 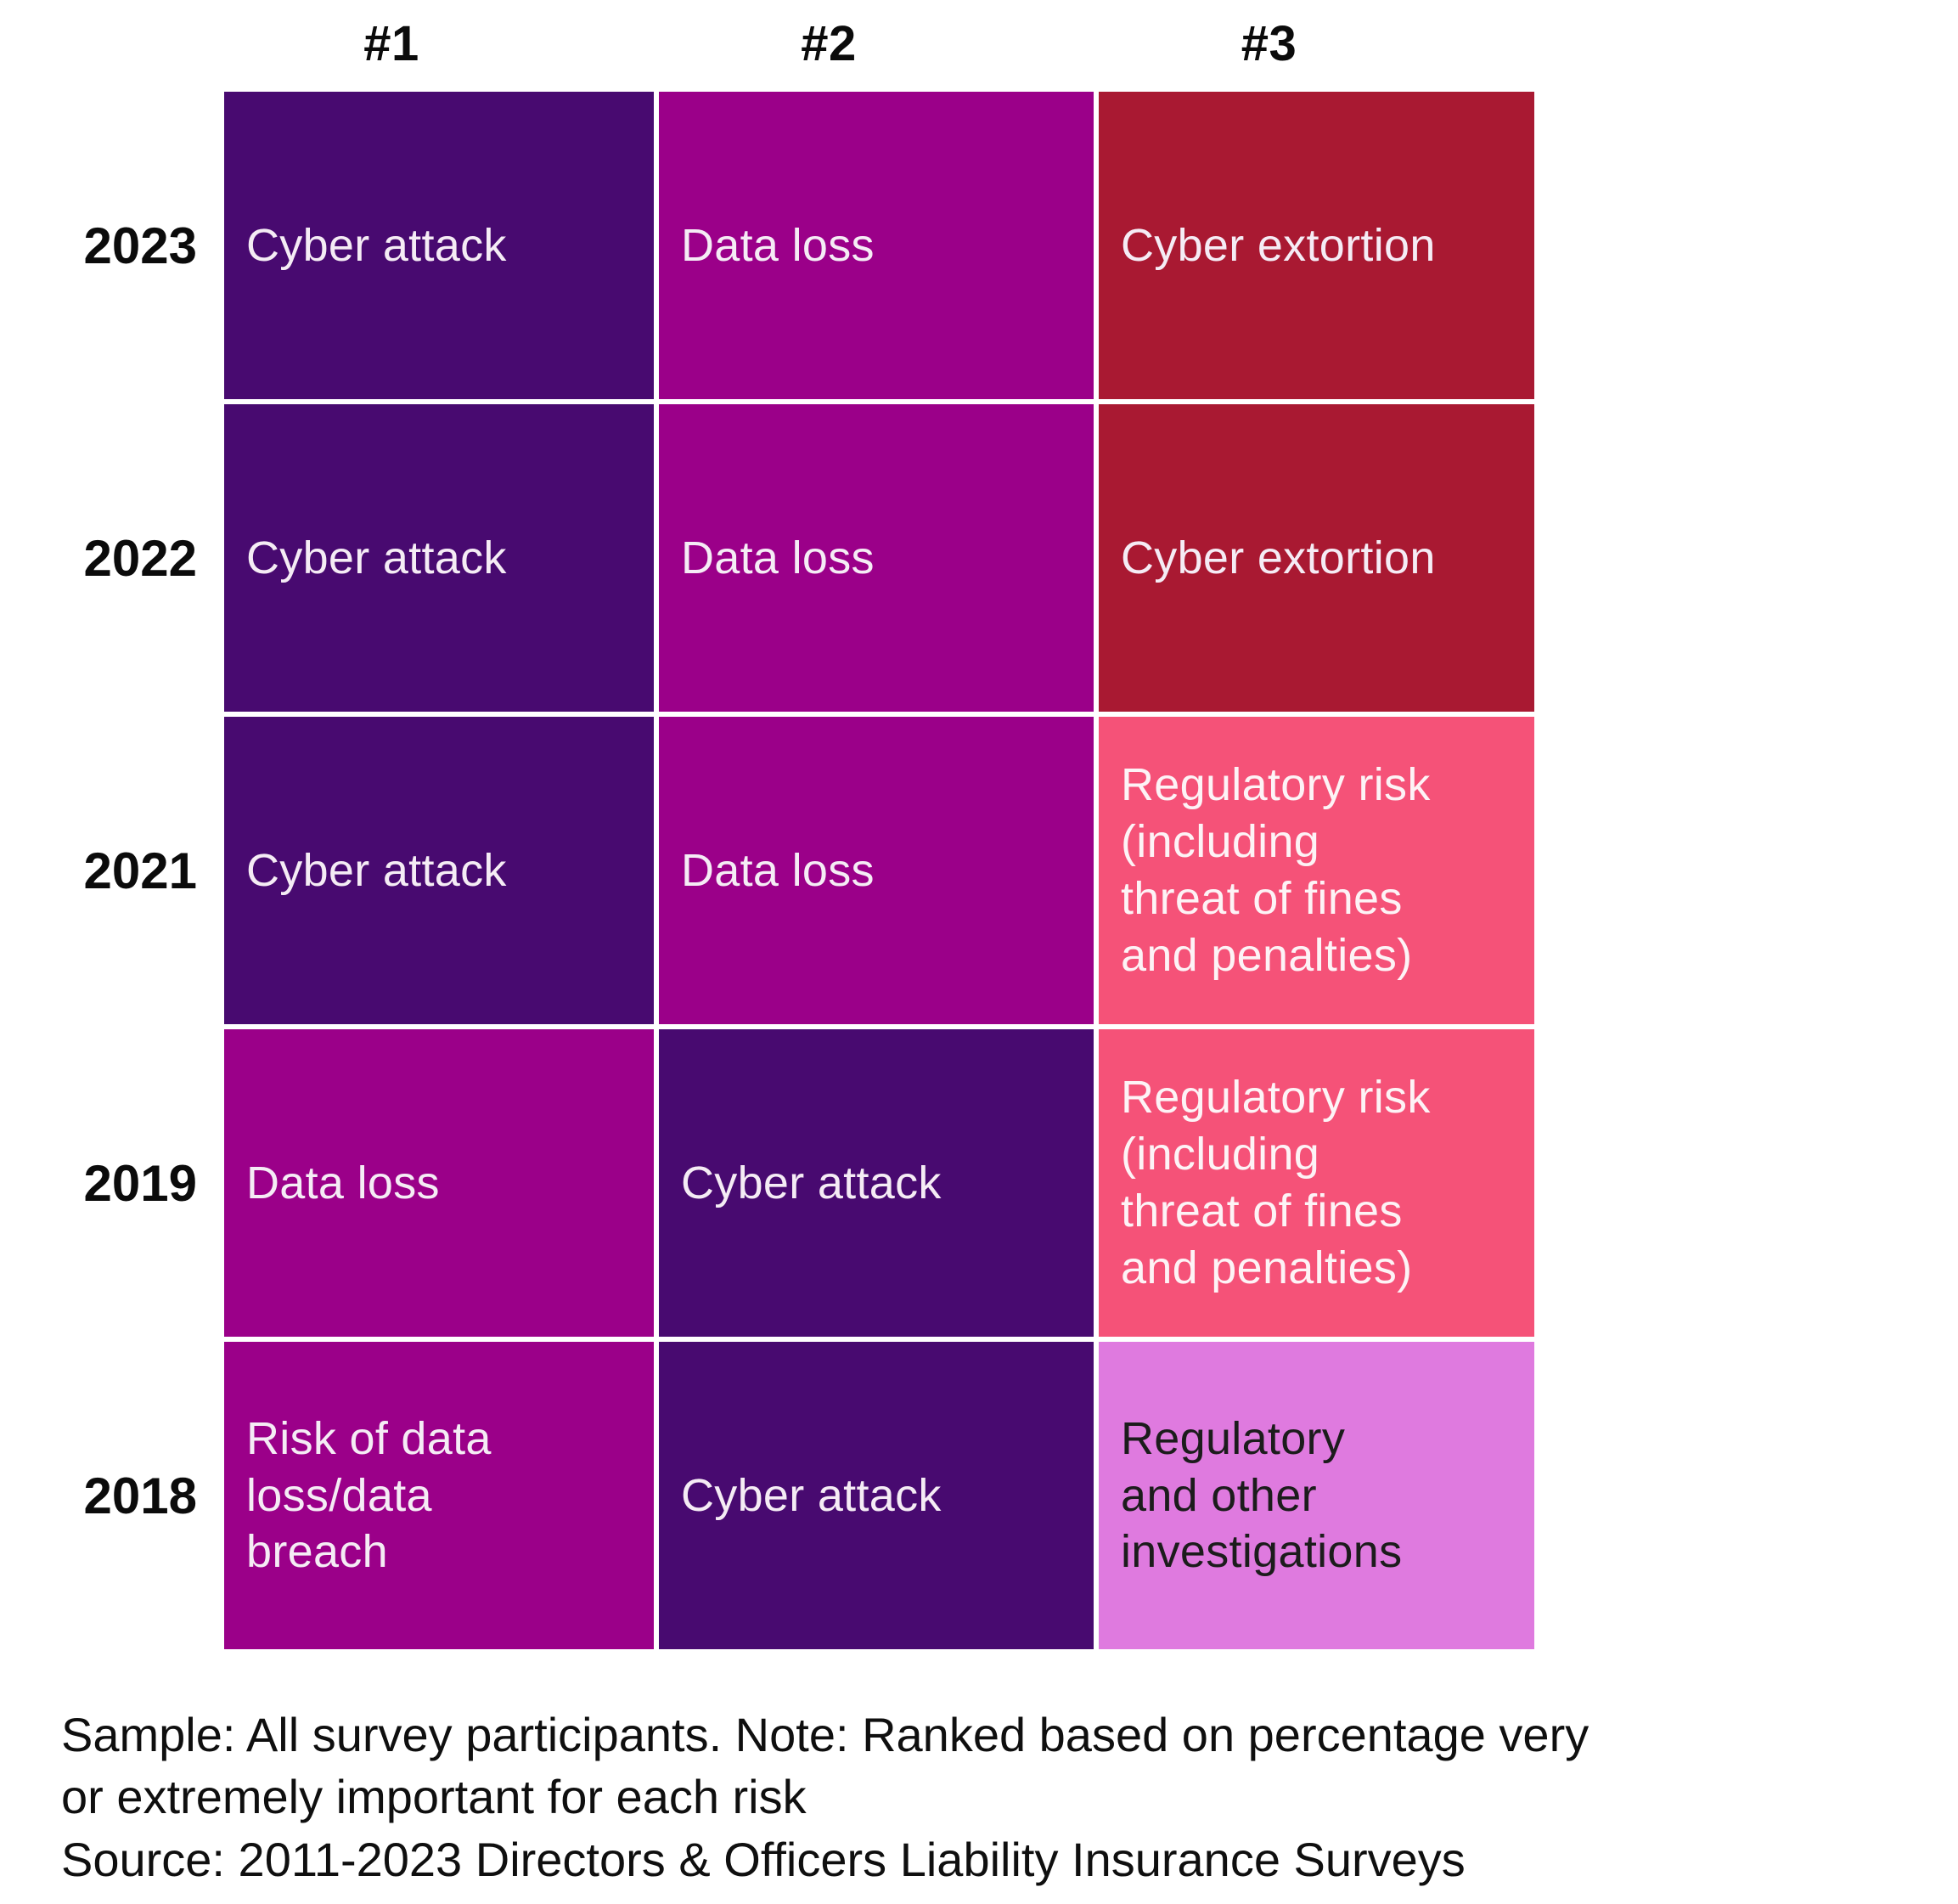 I want to click on rank-header-1: #1, so click(x=439, y=44).